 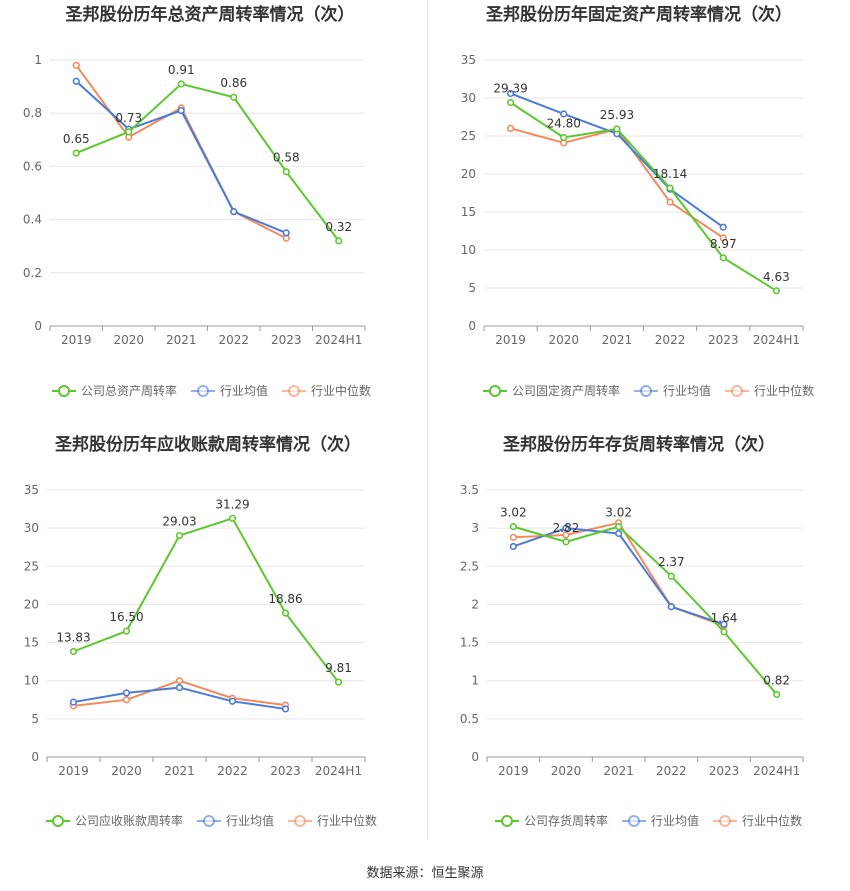 I want to click on y-tick-label: 1.5, so click(x=469, y=643).